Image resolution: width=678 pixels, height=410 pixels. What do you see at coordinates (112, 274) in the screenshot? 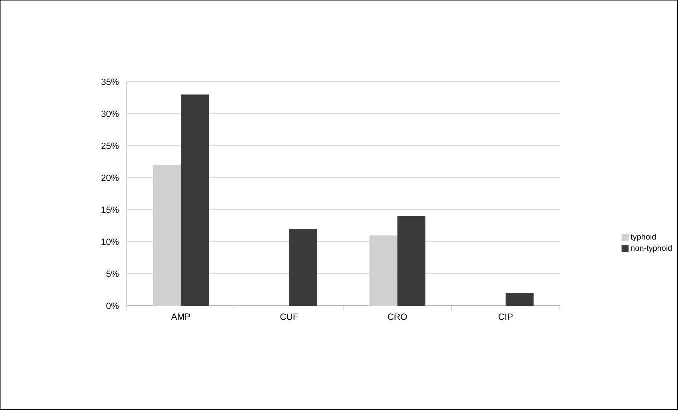
I see `y-tick-label: 5%` at bounding box center [112, 274].